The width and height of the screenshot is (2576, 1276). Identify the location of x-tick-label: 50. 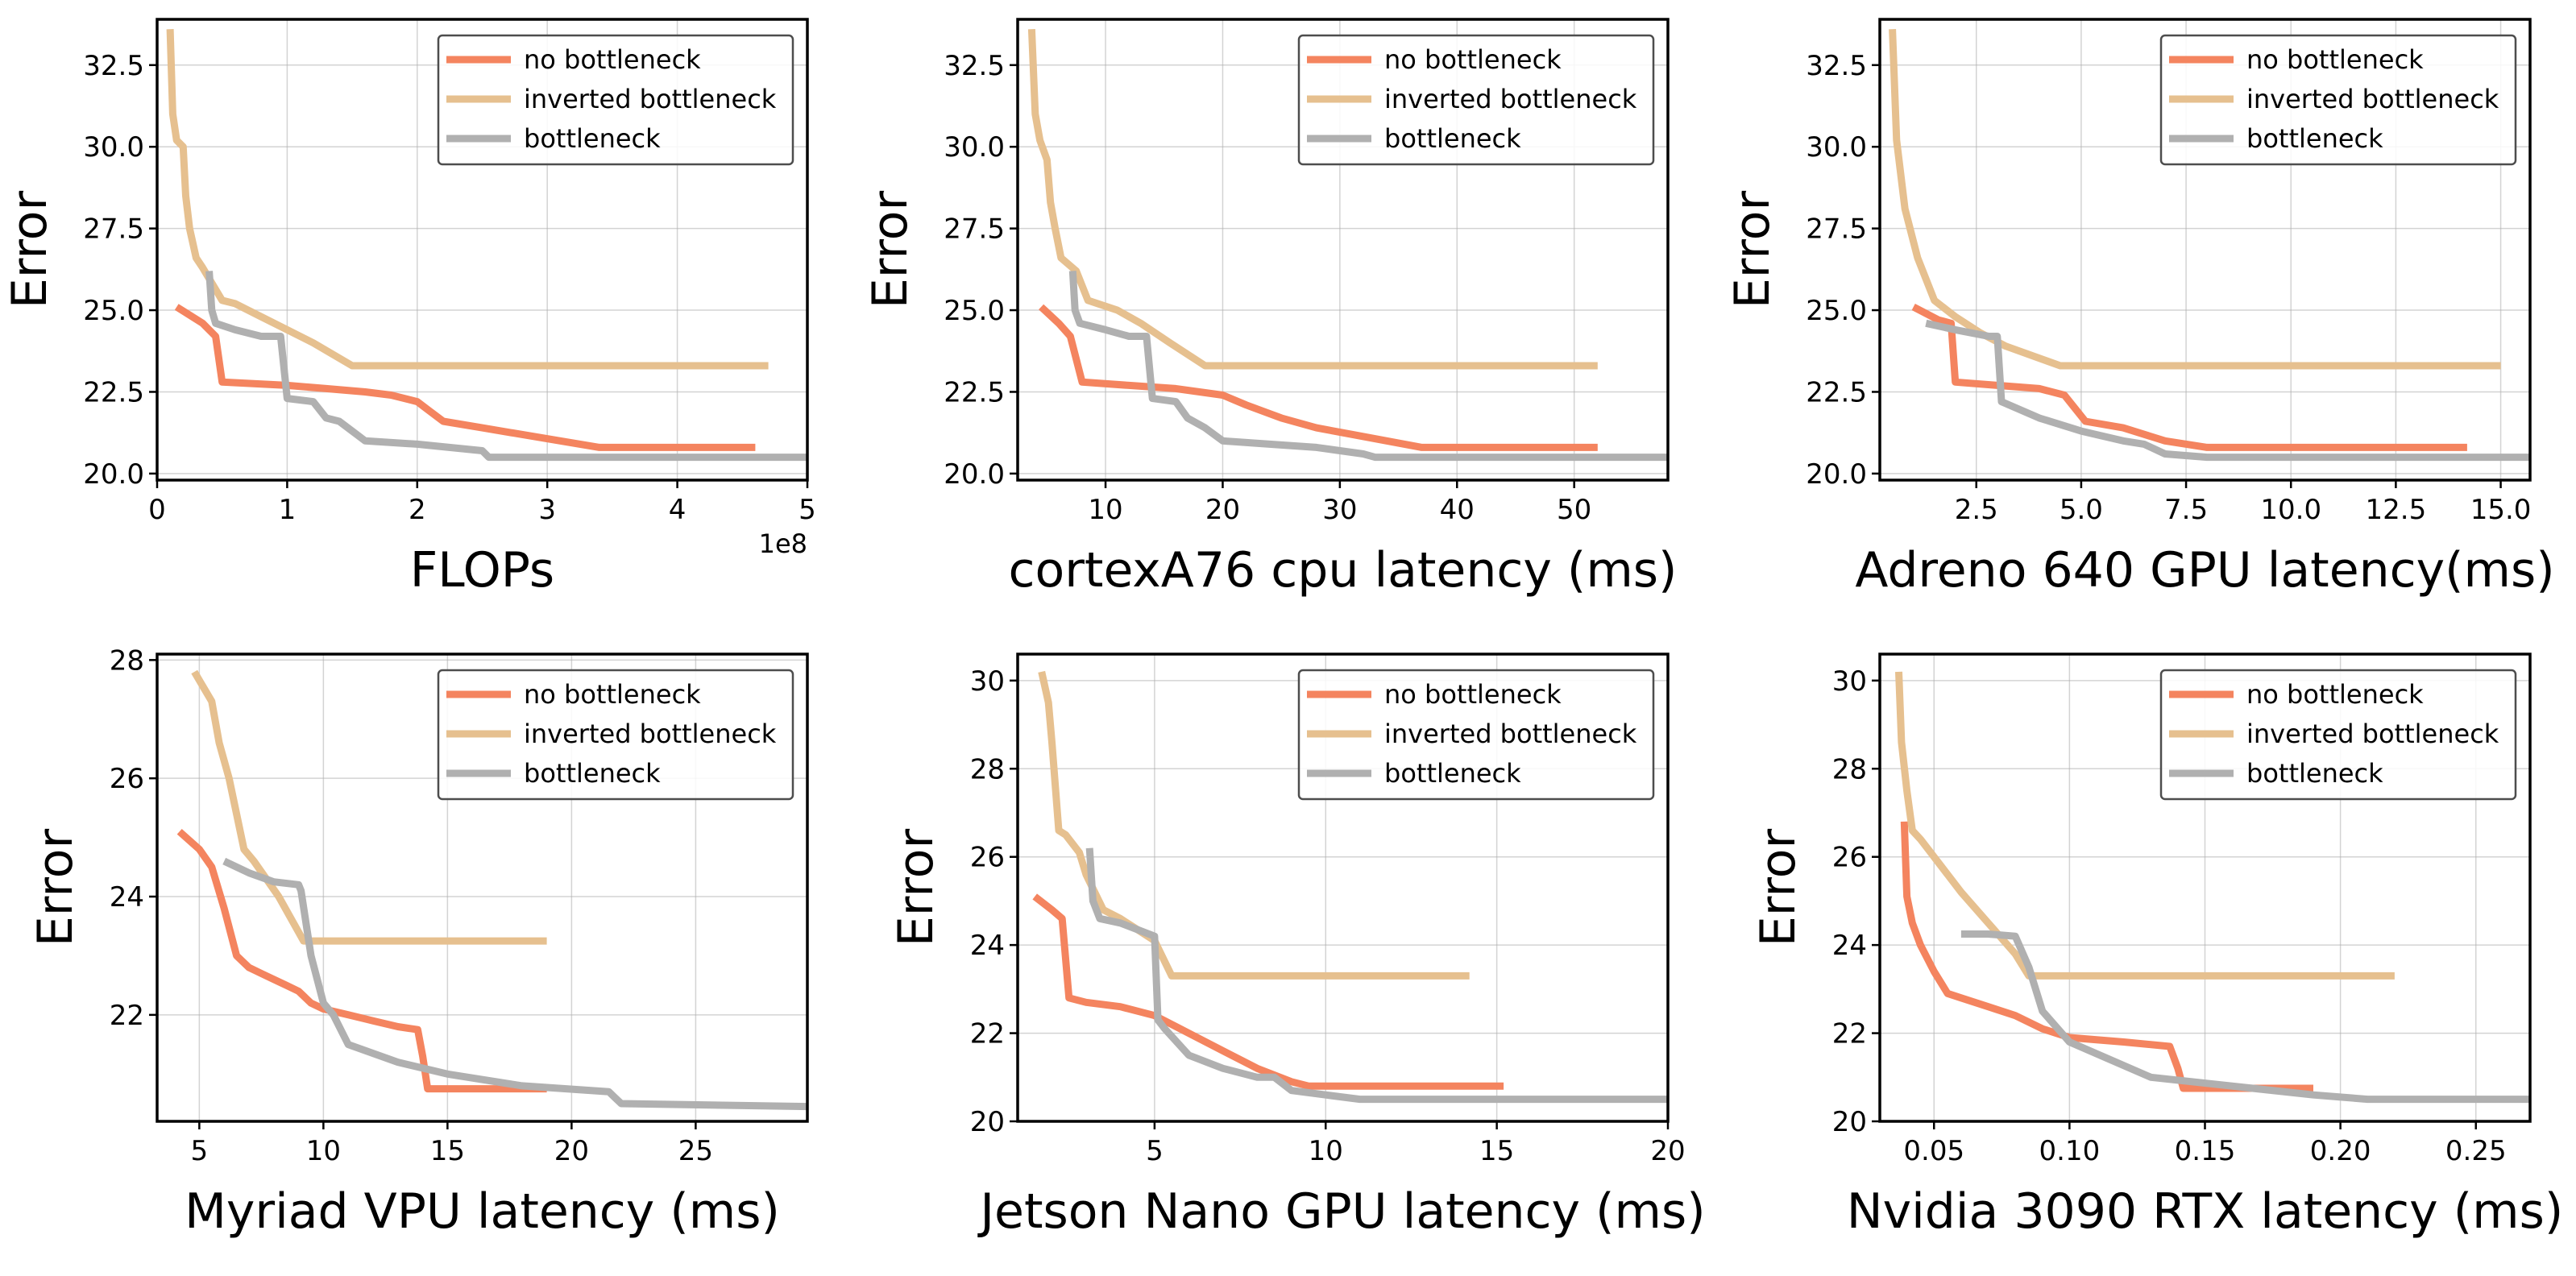
(1574, 510).